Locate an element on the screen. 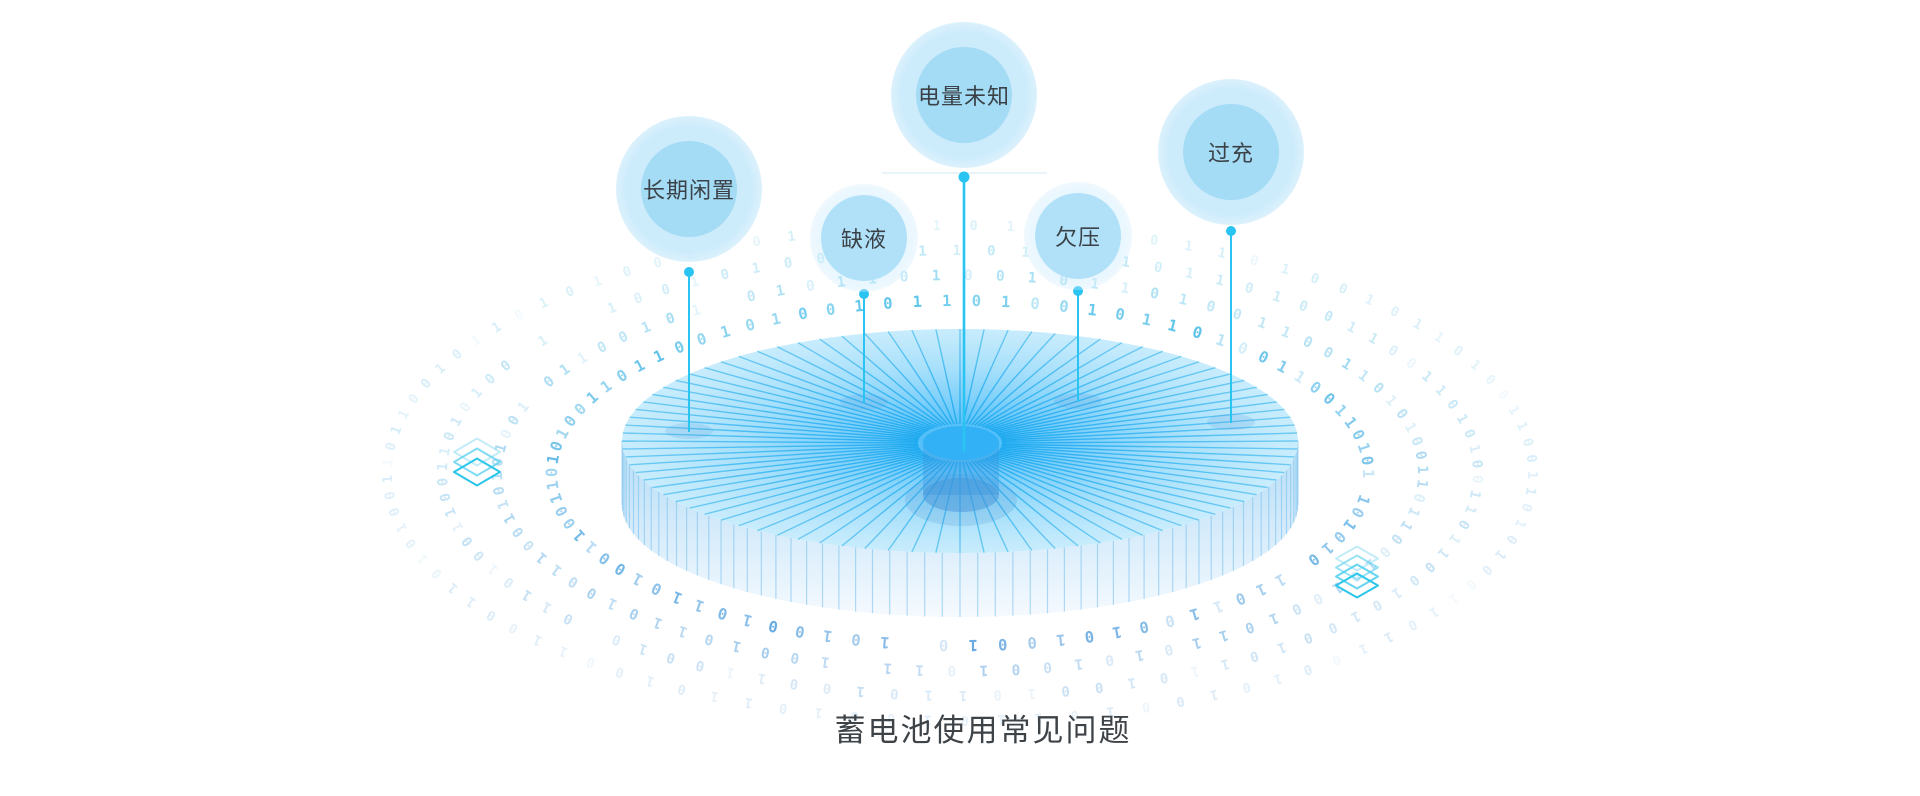 Image resolution: width=1920 pixels, height=796 pixels. issue-label: 缺液 is located at coordinates (863, 239).